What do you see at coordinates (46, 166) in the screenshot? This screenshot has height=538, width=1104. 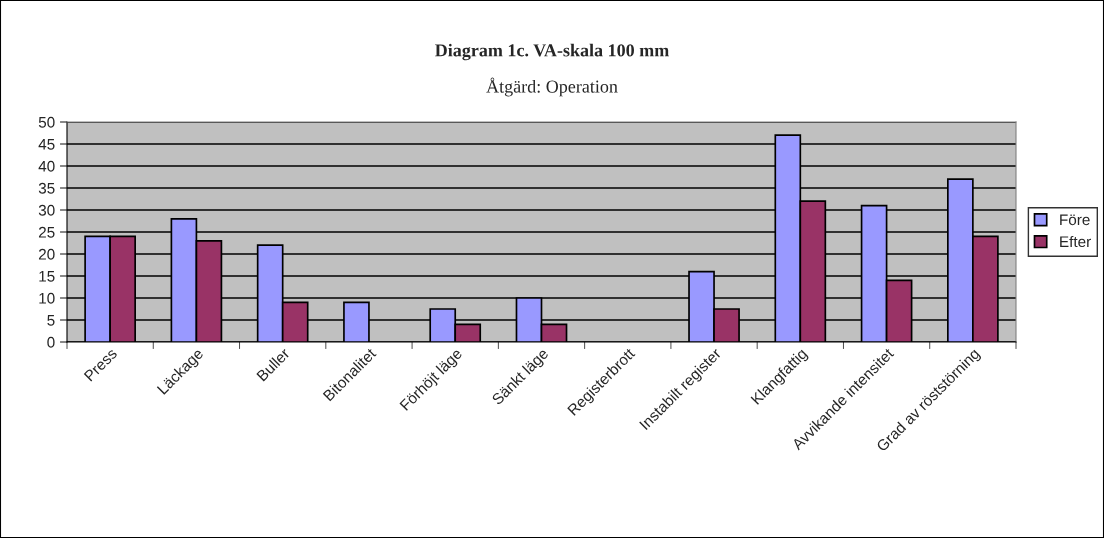 I see `y-tick-label: 40` at bounding box center [46, 166].